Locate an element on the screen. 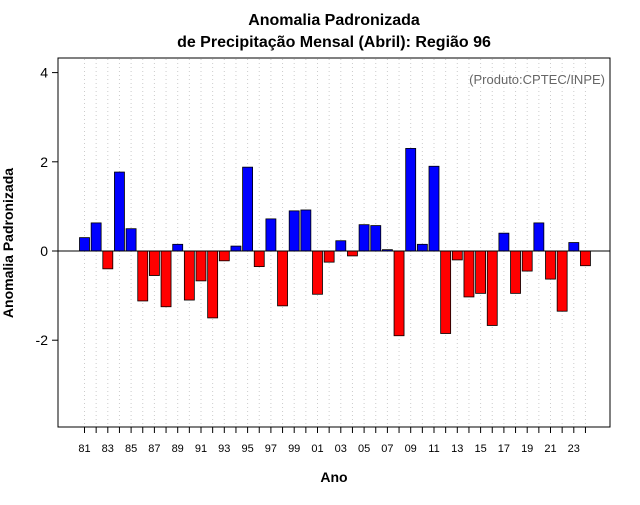 The image size is (640, 505). x-tick-label: 19 is located at coordinates (527, 449).